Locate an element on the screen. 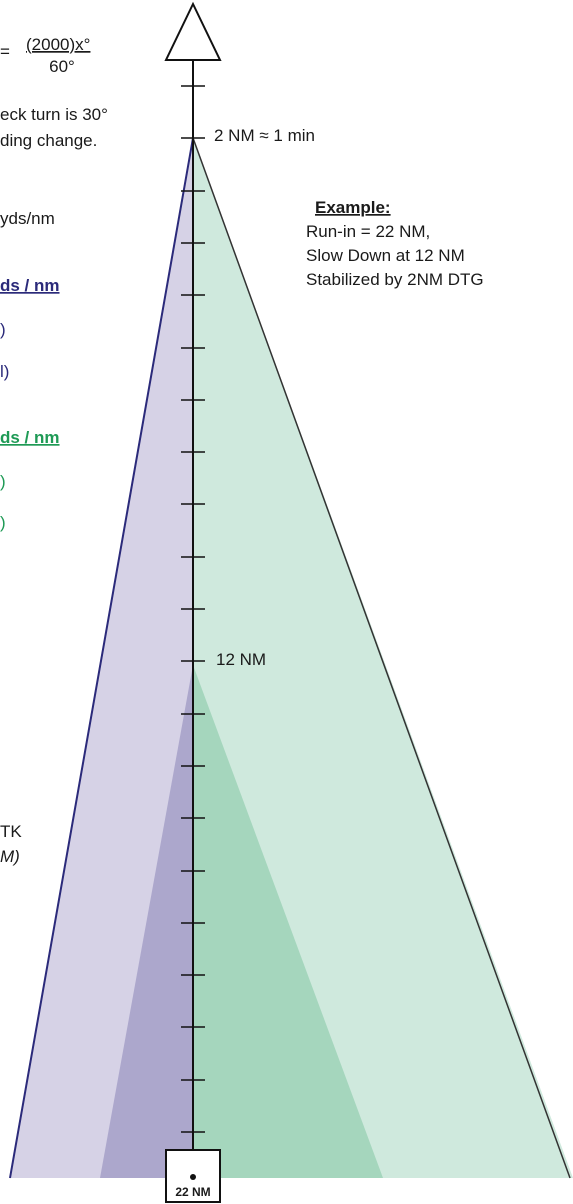 The height and width of the screenshot is (1204, 573). start-point-dot is located at coordinates (193, 1177).